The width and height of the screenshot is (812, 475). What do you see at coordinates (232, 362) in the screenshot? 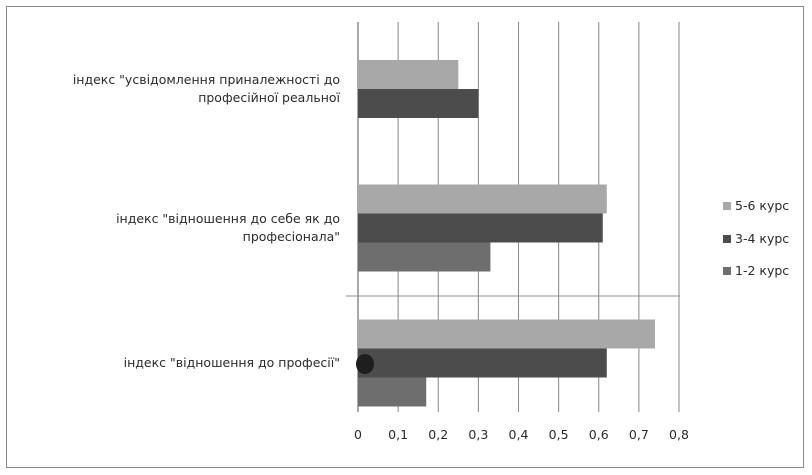
I see `category-label: індекс "відношення до професії"` at bounding box center [232, 362].